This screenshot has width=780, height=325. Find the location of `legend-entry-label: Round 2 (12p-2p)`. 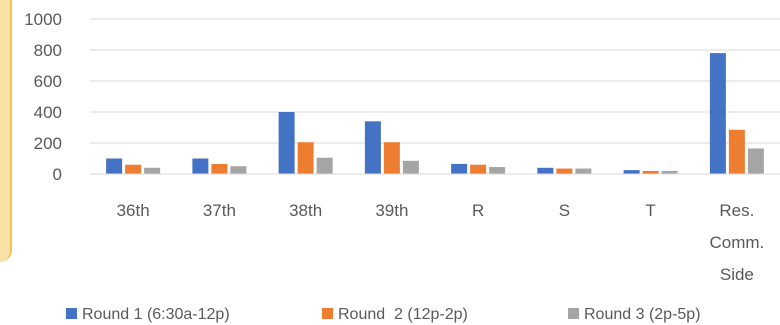

legend-entry-label: Round 2 (12p-2p) is located at coordinates (403, 314).